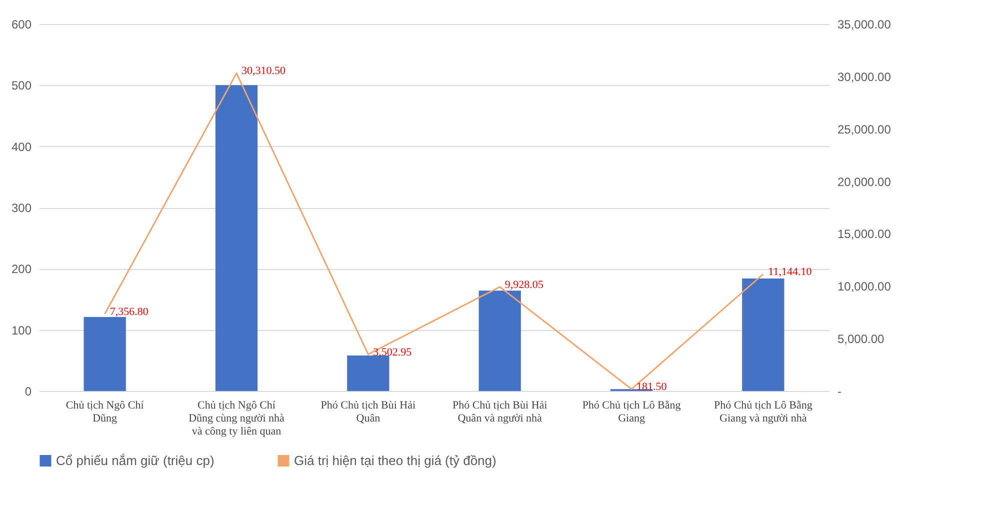 Image resolution: width=990 pixels, height=512 pixels. I want to click on y-tick-label: 600, so click(21, 25).